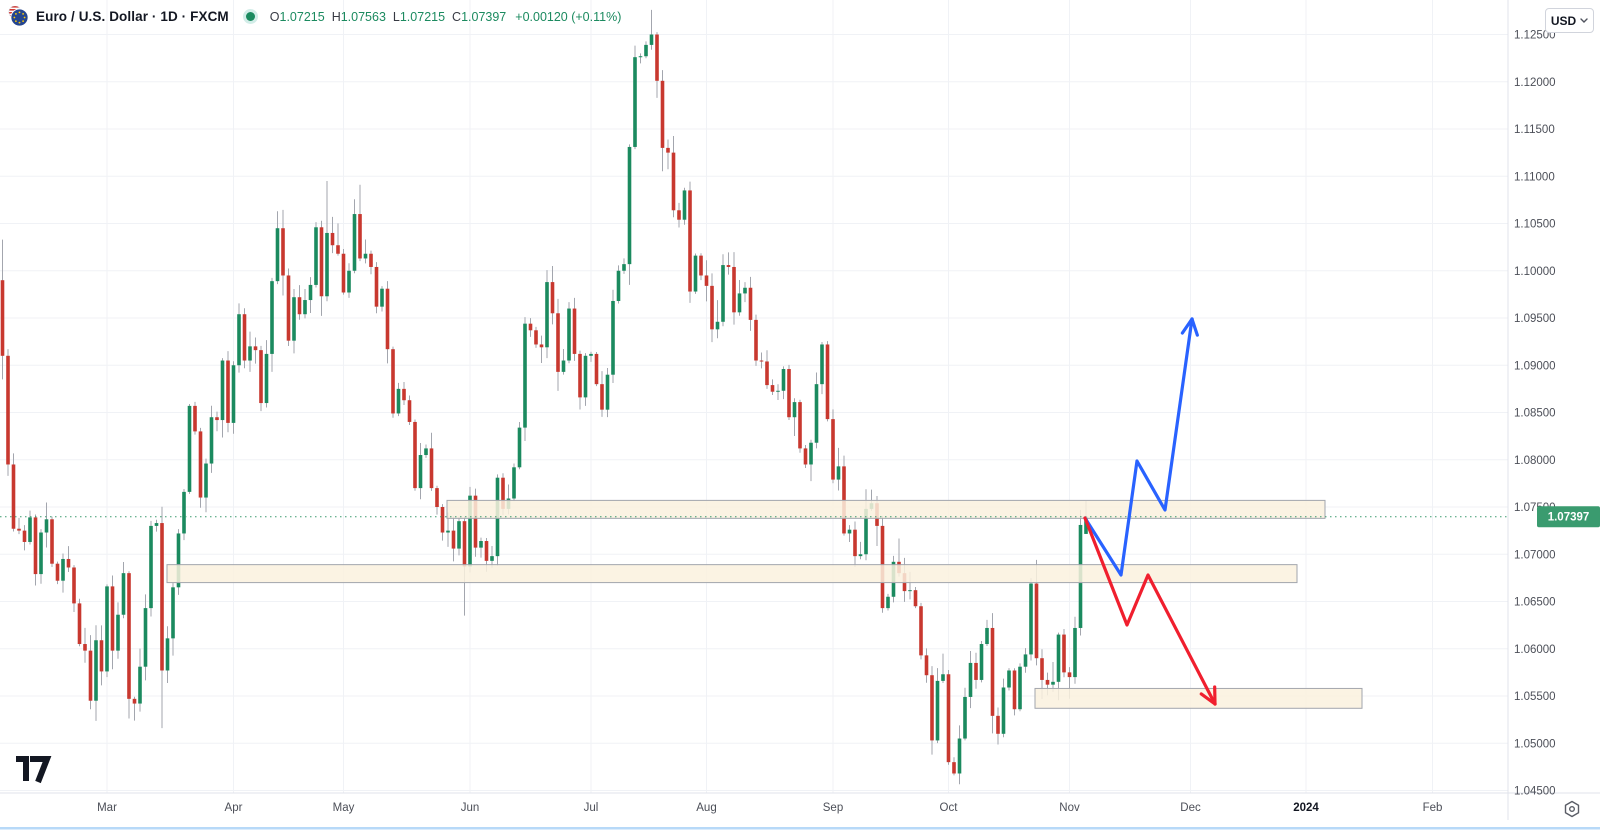 This screenshot has height=834, width=1600. Describe the element at coordinates (1534, 130) in the screenshot. I see `price-tick-label: 1.11500` at that location.